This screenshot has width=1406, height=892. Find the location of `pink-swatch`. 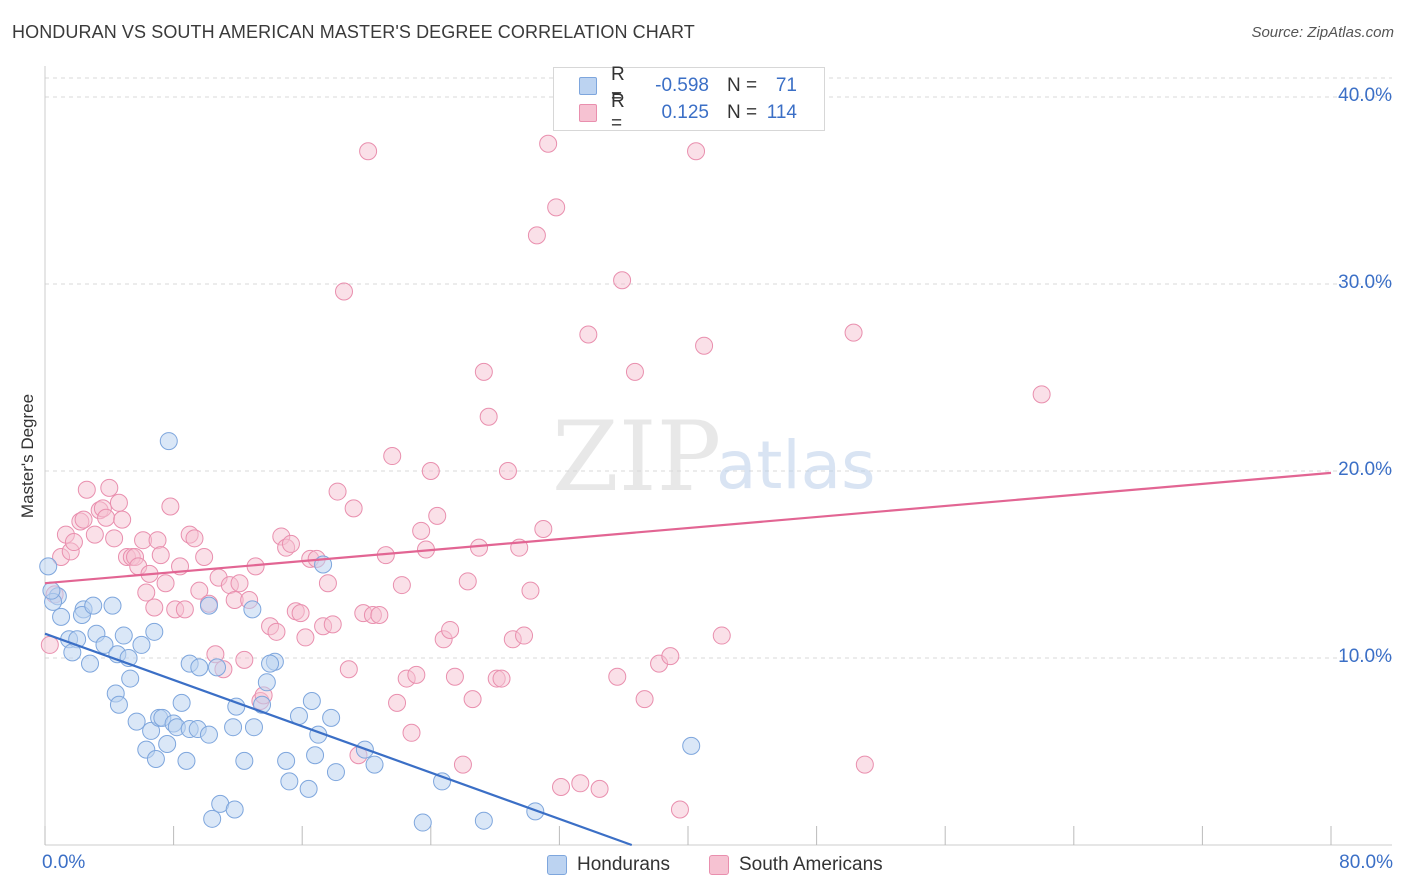

pink-swatch is located at coordinates (719, 865).